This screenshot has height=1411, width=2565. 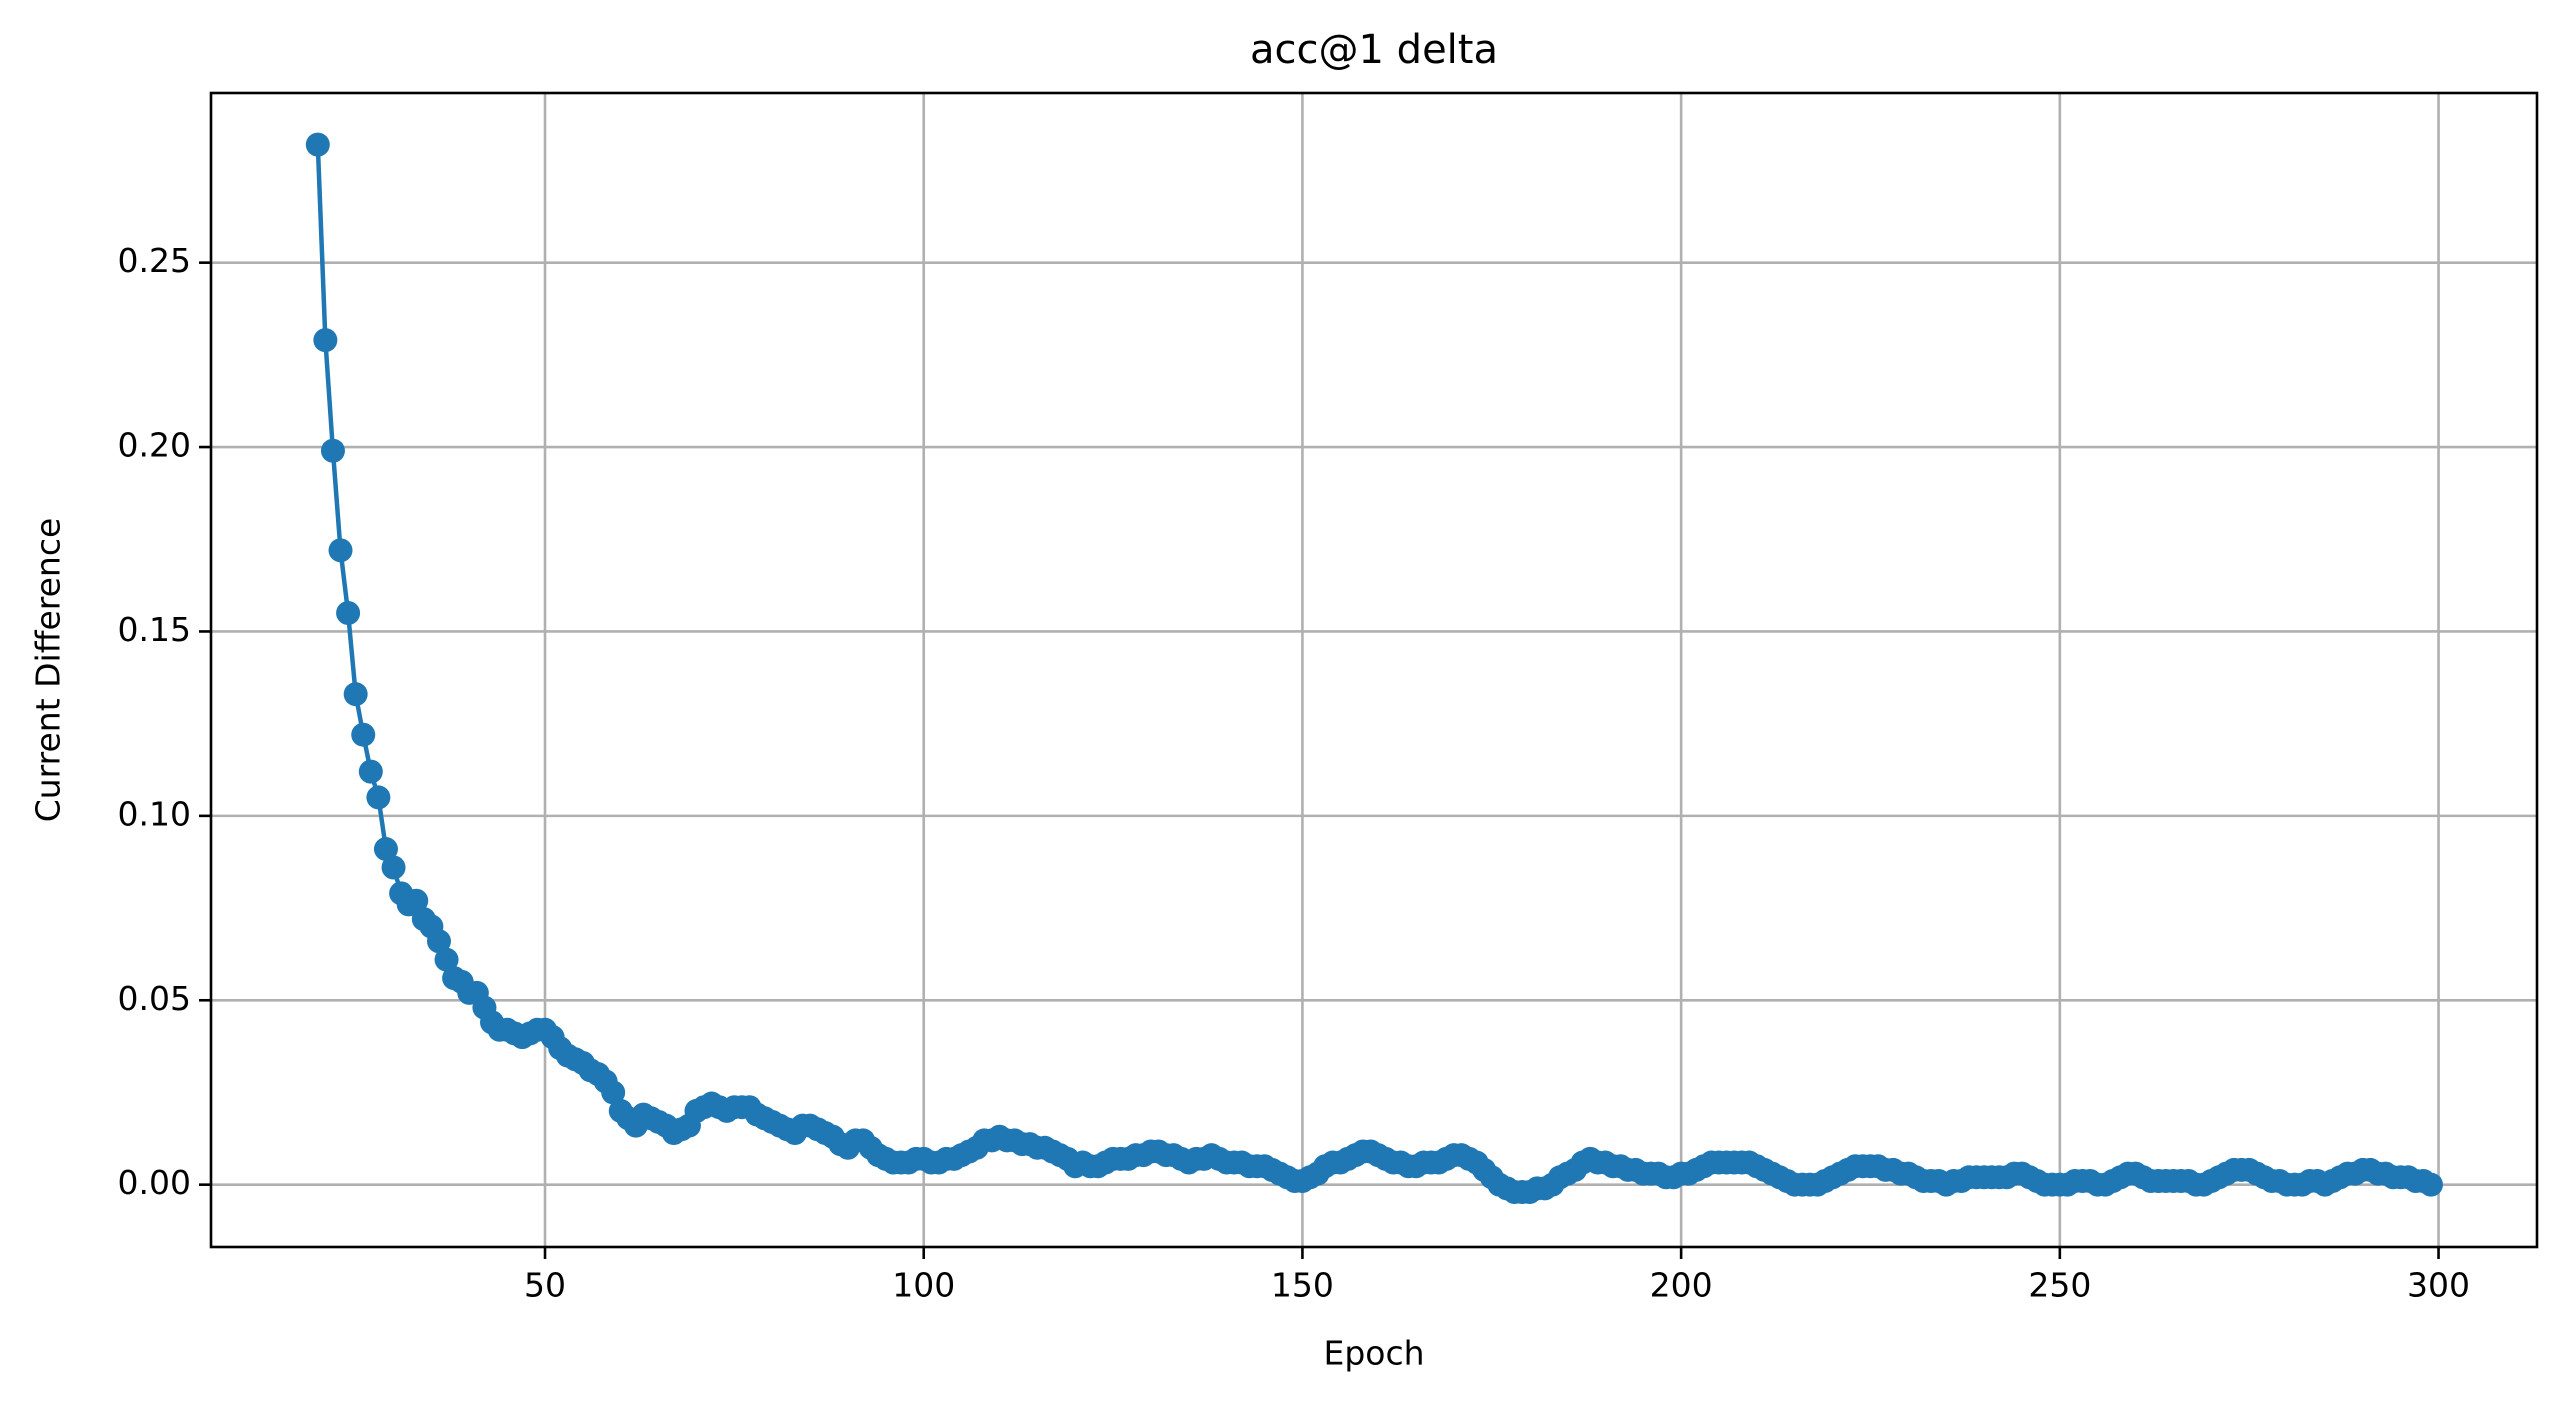 I want to click on y-tick-label: 0.05, so click(x=154, y=998).